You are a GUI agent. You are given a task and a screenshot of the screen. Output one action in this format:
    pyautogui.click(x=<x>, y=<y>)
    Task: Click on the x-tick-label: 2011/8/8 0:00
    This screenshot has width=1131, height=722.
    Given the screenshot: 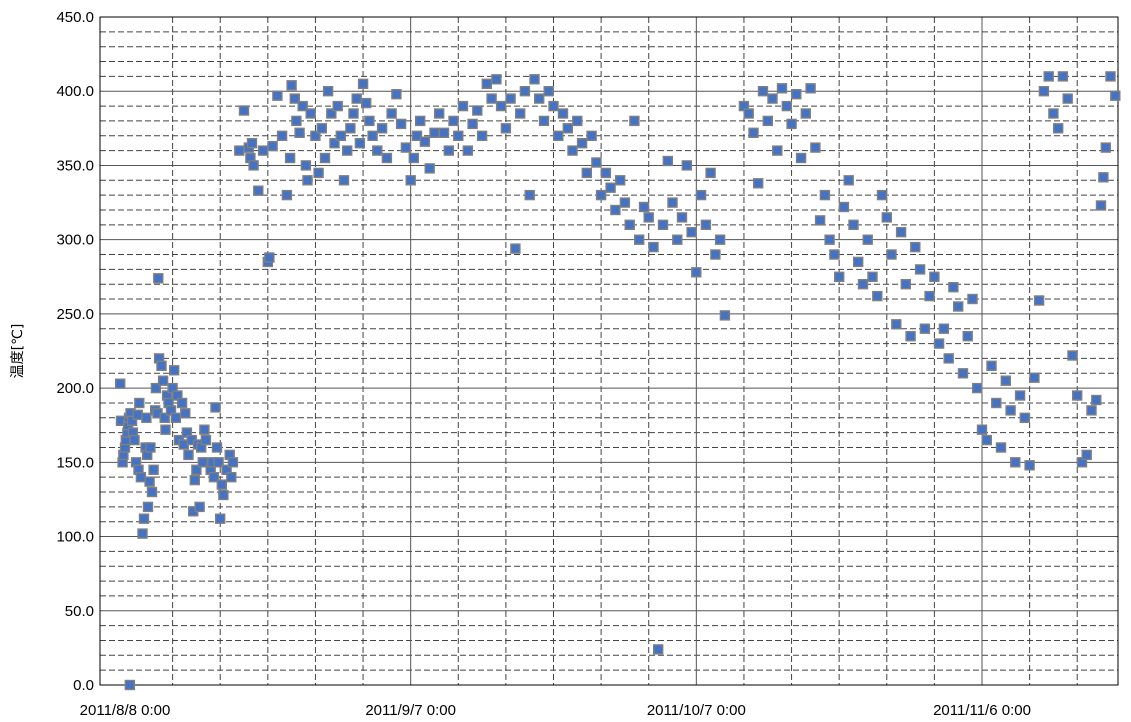 What is the action you would take?
    pyautogui.click(x=125, y=710)
    